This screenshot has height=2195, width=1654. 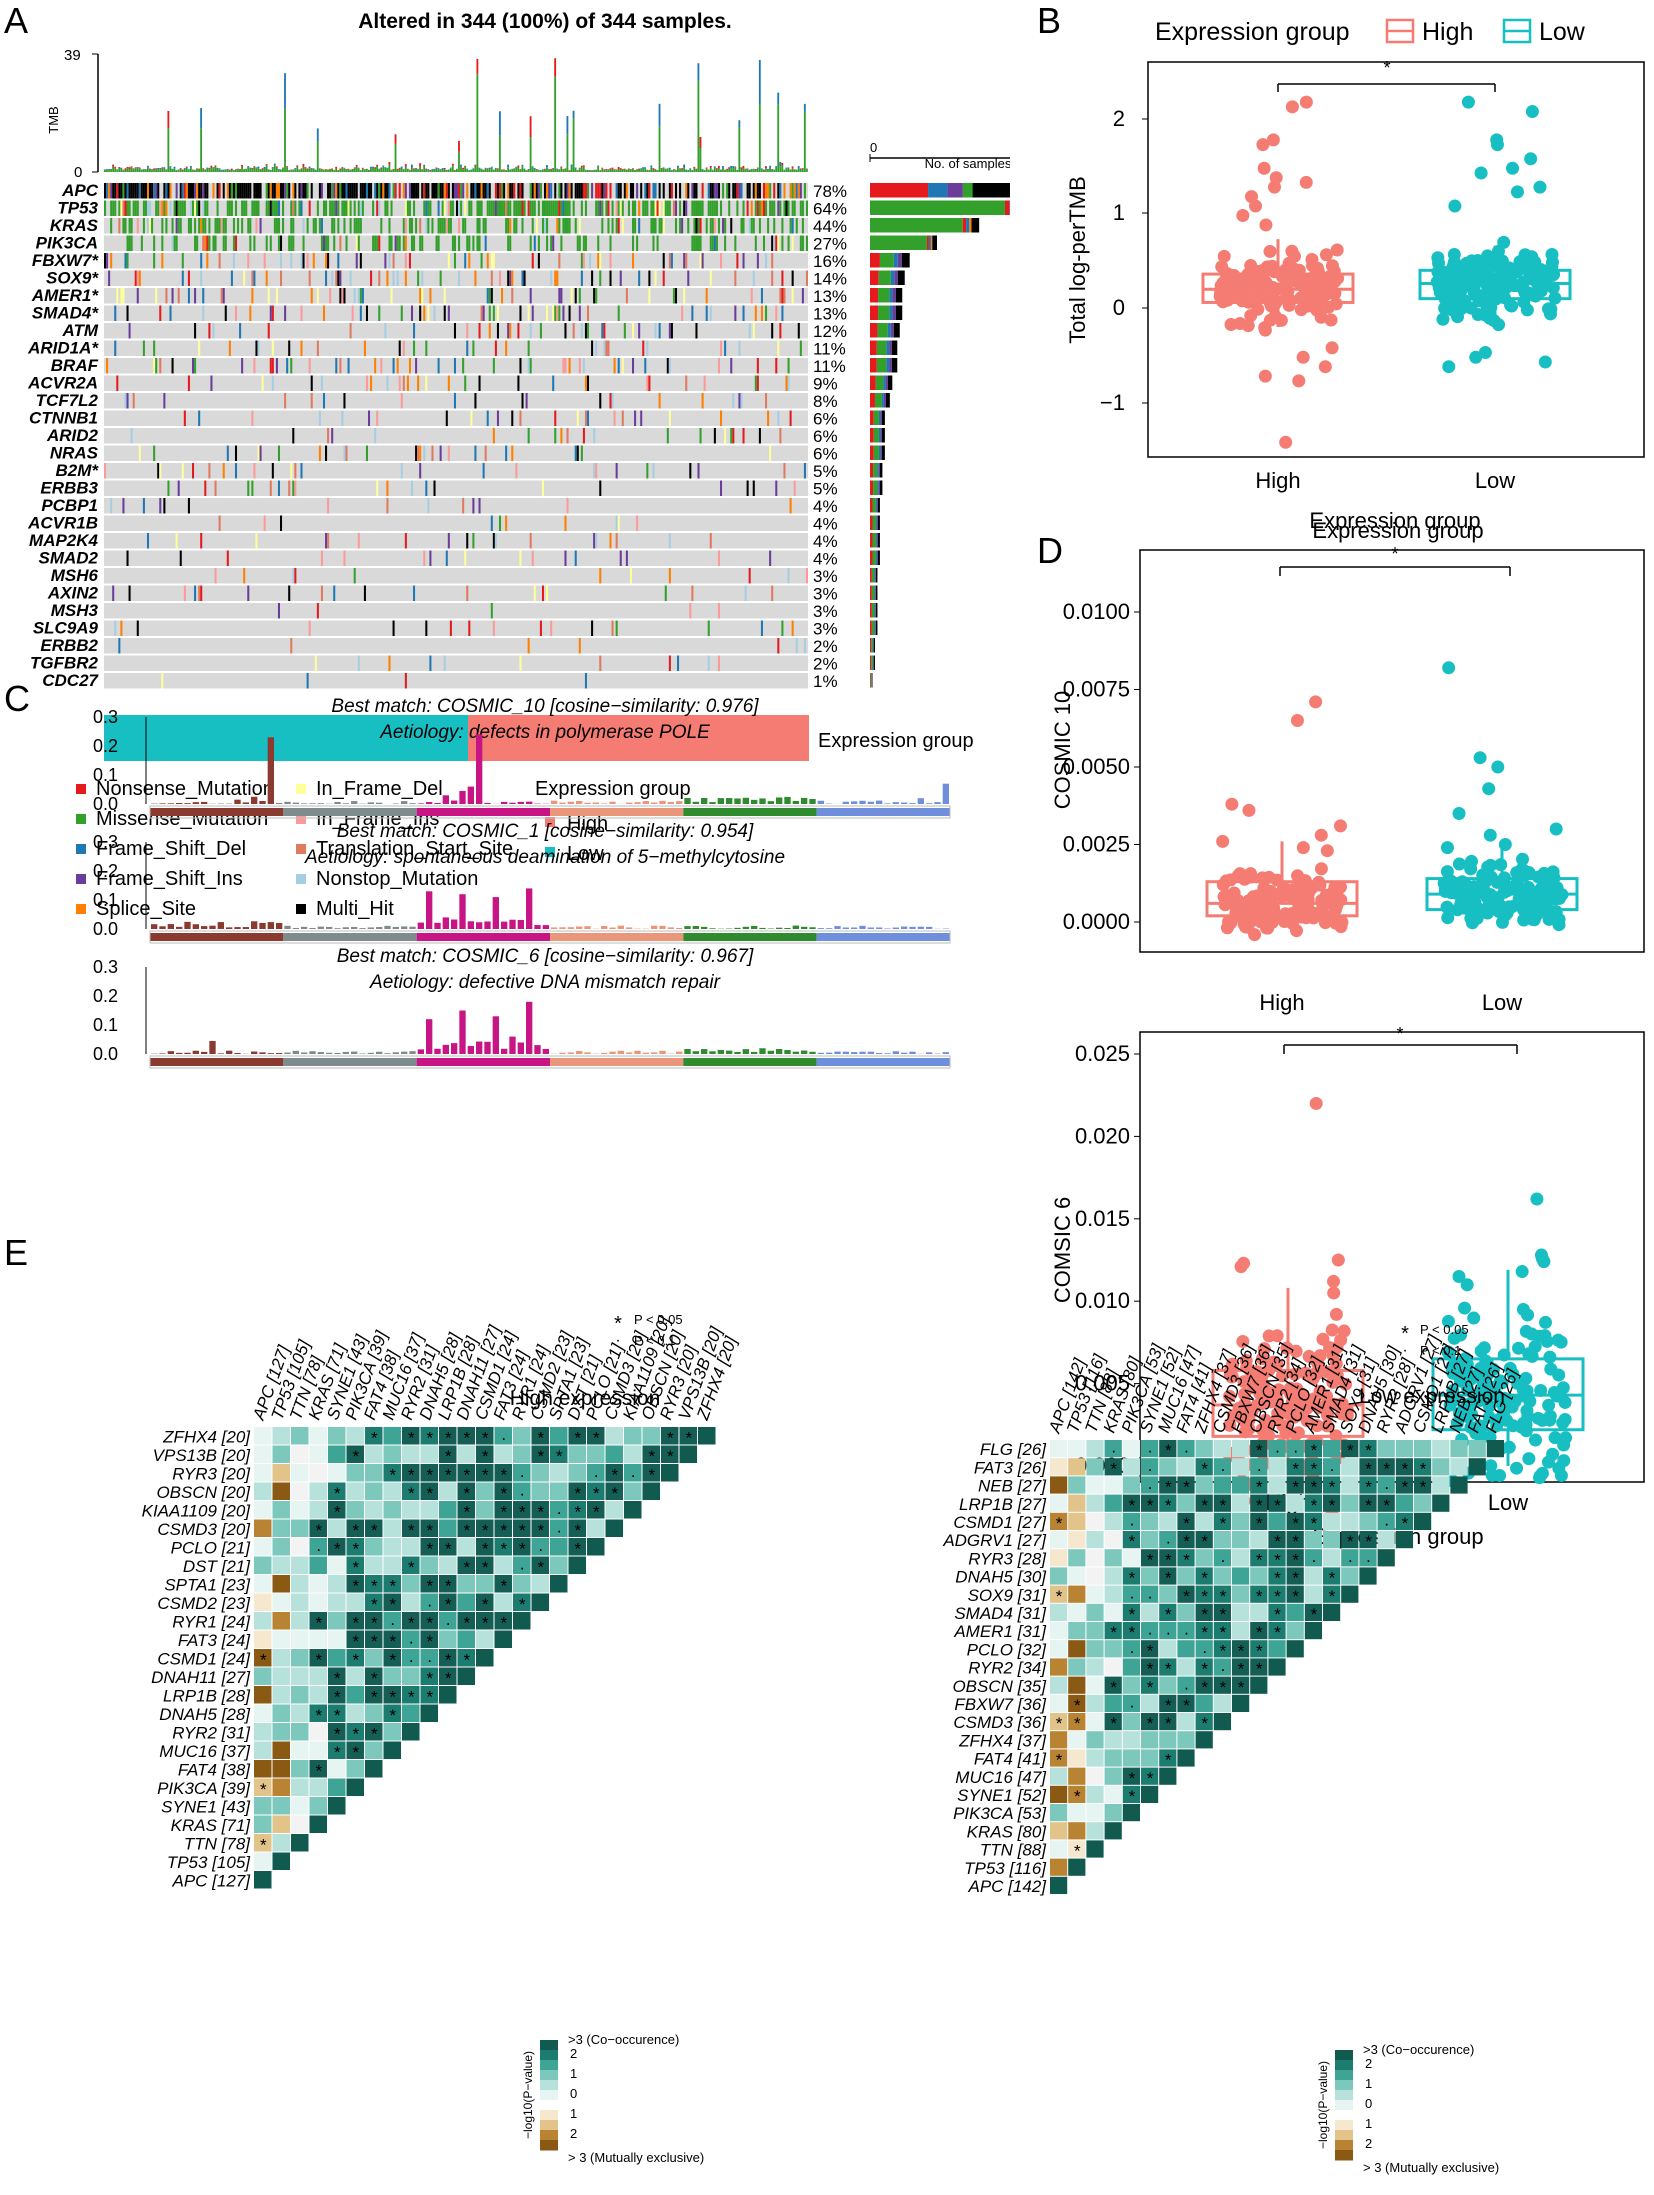 What do you see at coordinates (105, 804) in the screenshot?
I see `c-ytick: 0.0` at bounding box center [105, 804].